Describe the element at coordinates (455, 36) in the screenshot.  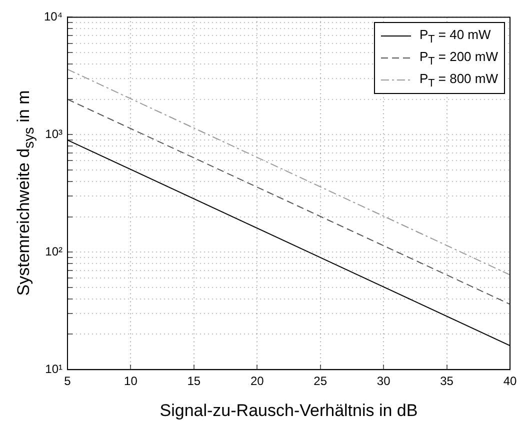
I see `legend-label: P$_{T}$ = 40 mW` at that location.